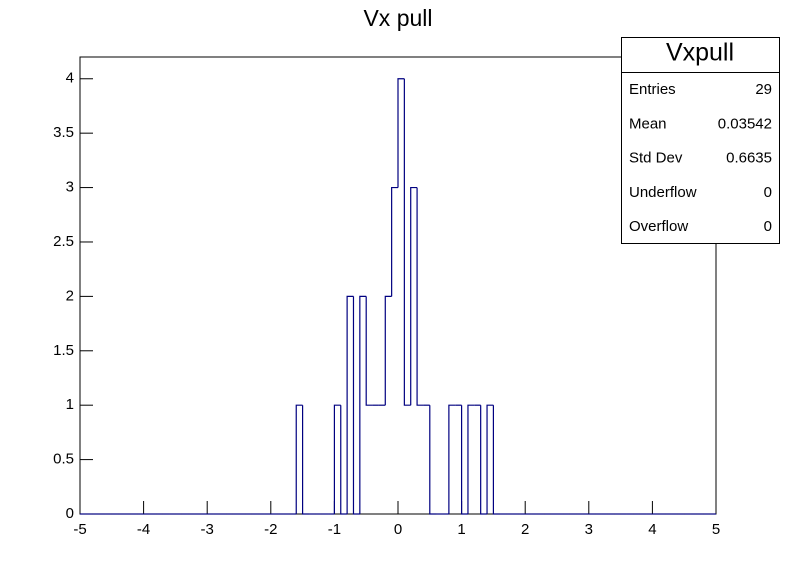  Describe the element at coordinates (207, 529) in the screenshot. I see `x-tick-label: -3` at that location.